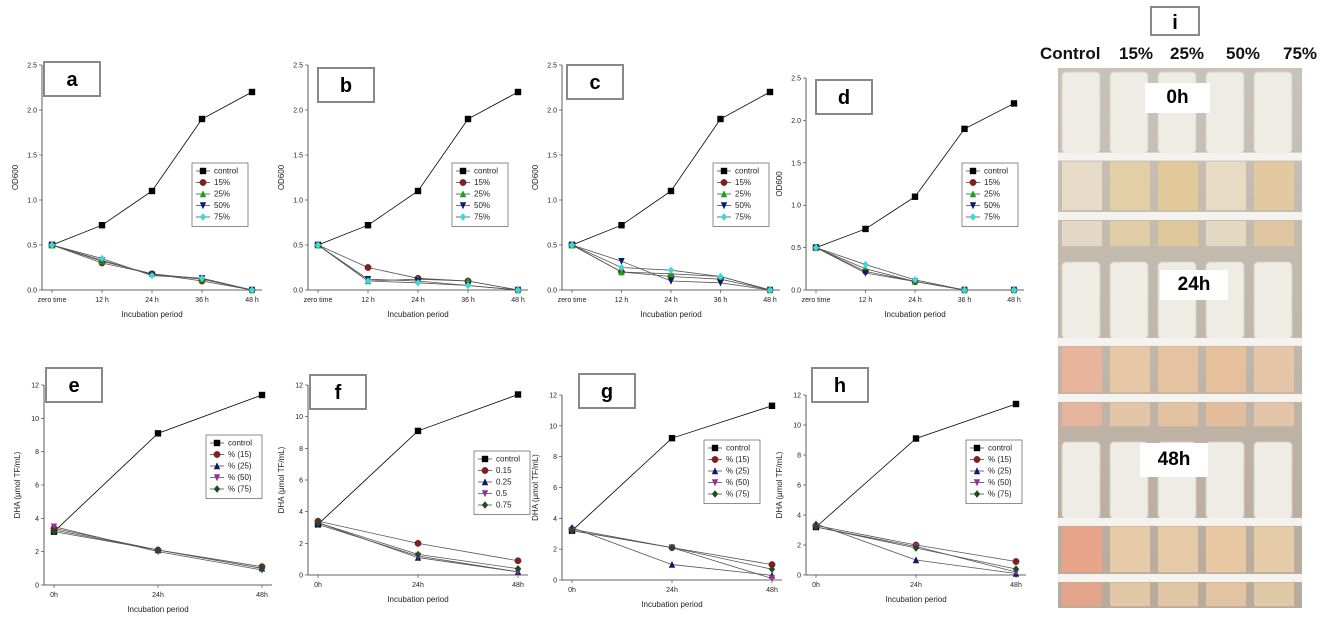  What do you see at coordinates (799, 576) in the screenshot?
I see `y-tick-label: 0` at bounding box center [799, 576].